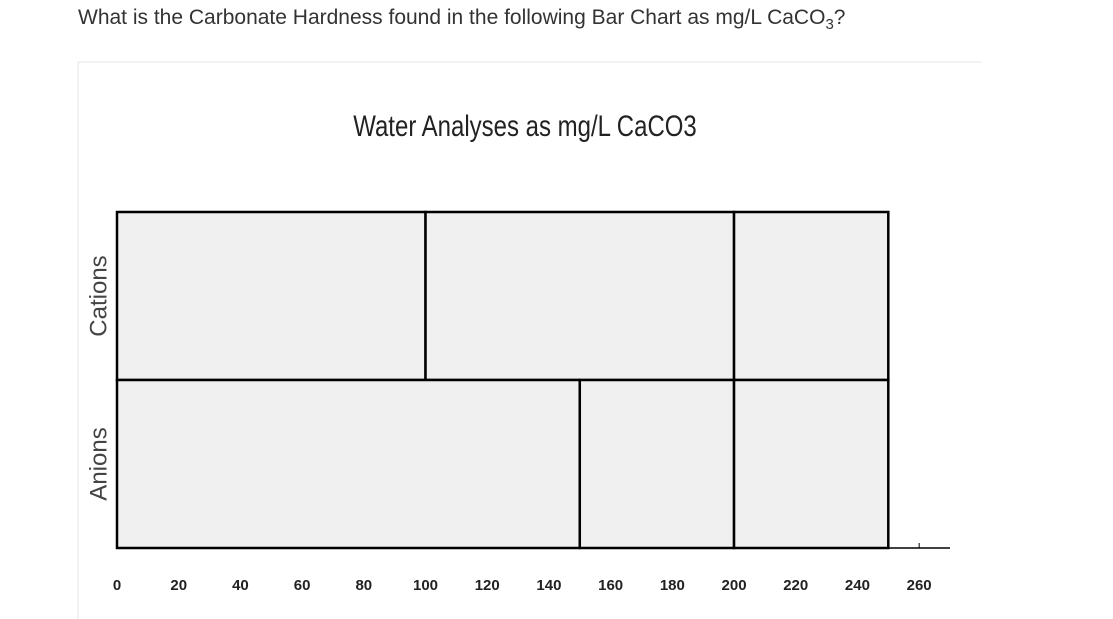 Image resolution: width=1113 pixels, height=619 pixels. What do you see at coordinates (857, 585) in the screenshot?
I see `x-tick-label: 240` at bounding box center [857, 585].